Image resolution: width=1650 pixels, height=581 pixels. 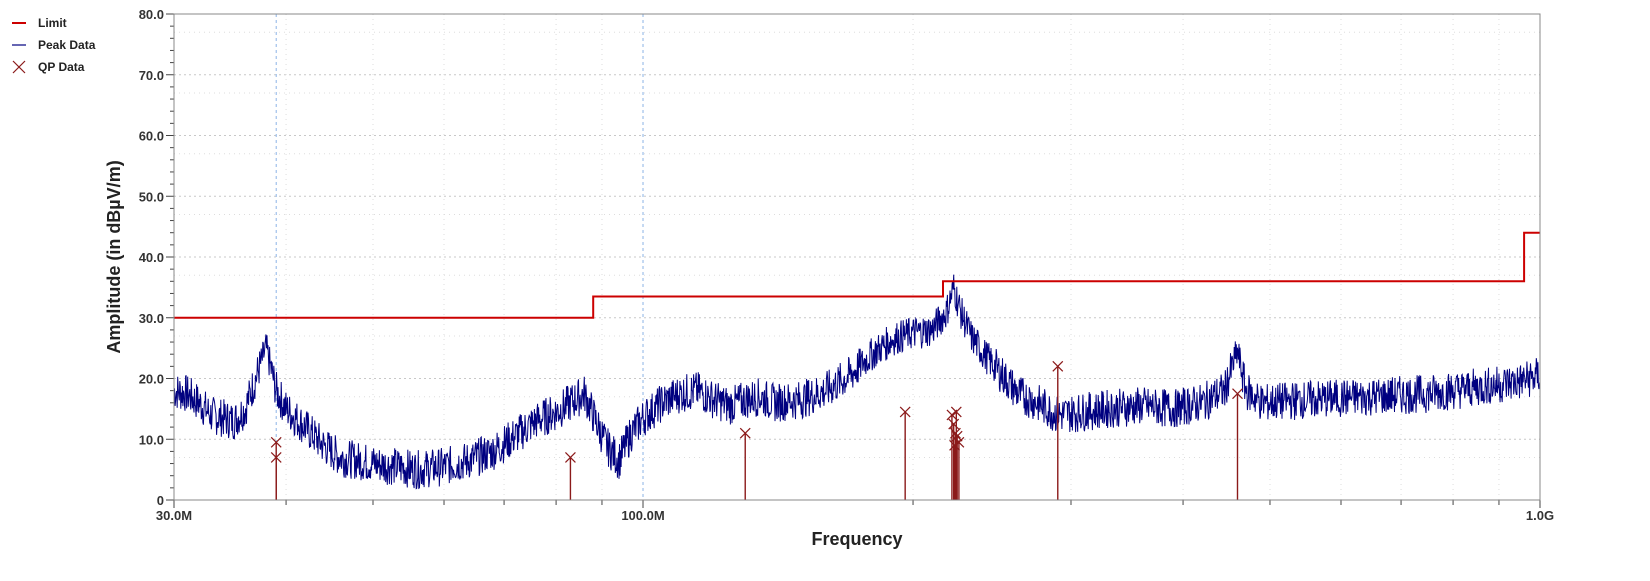 What do you see at coordinates (1540, 515) in the screenshot?
I see `x-tick-label: 1.0G` at bounding box center [1540, 515].